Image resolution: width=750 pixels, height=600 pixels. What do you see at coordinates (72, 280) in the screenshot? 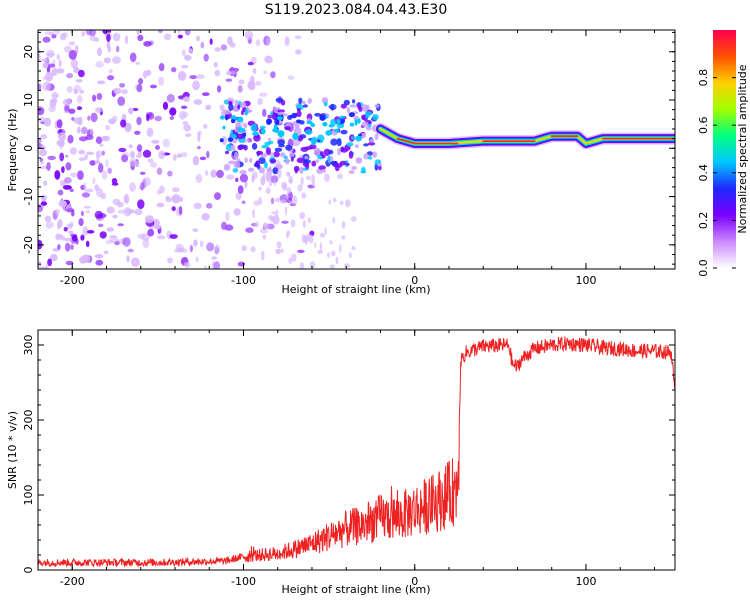
I see `x-tick-label: -200` at bounding box center [72, 280].